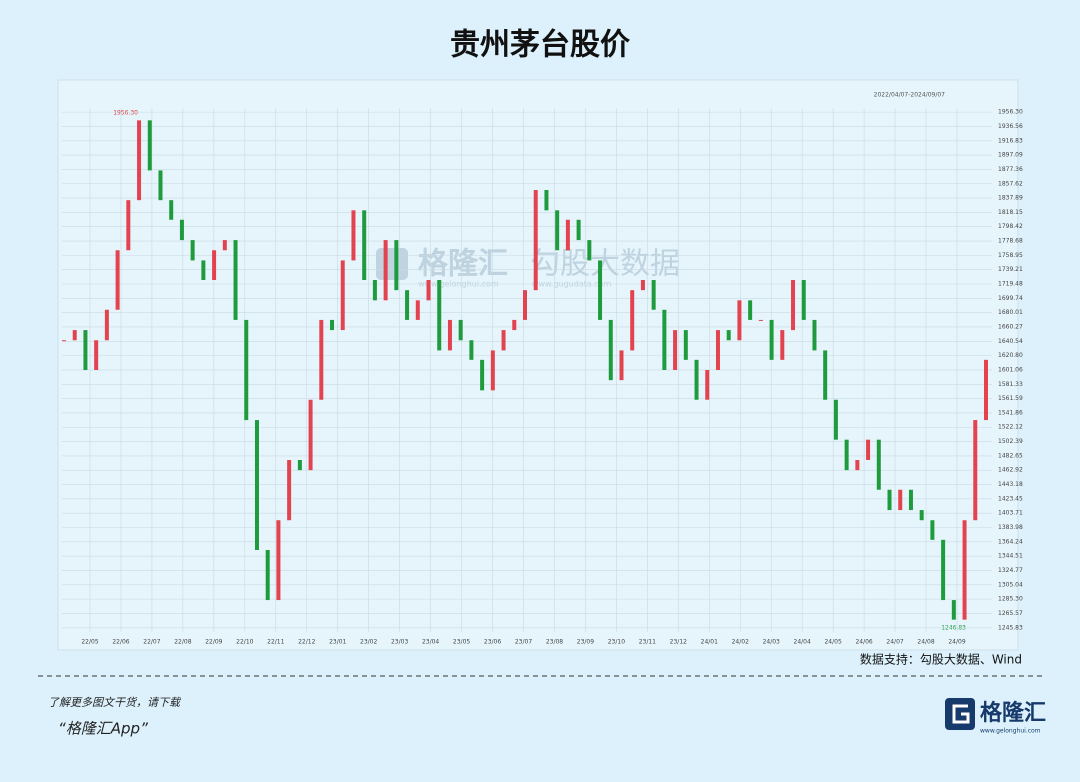  I want to click on x-tick-label: 24/06, so click(863, 642).